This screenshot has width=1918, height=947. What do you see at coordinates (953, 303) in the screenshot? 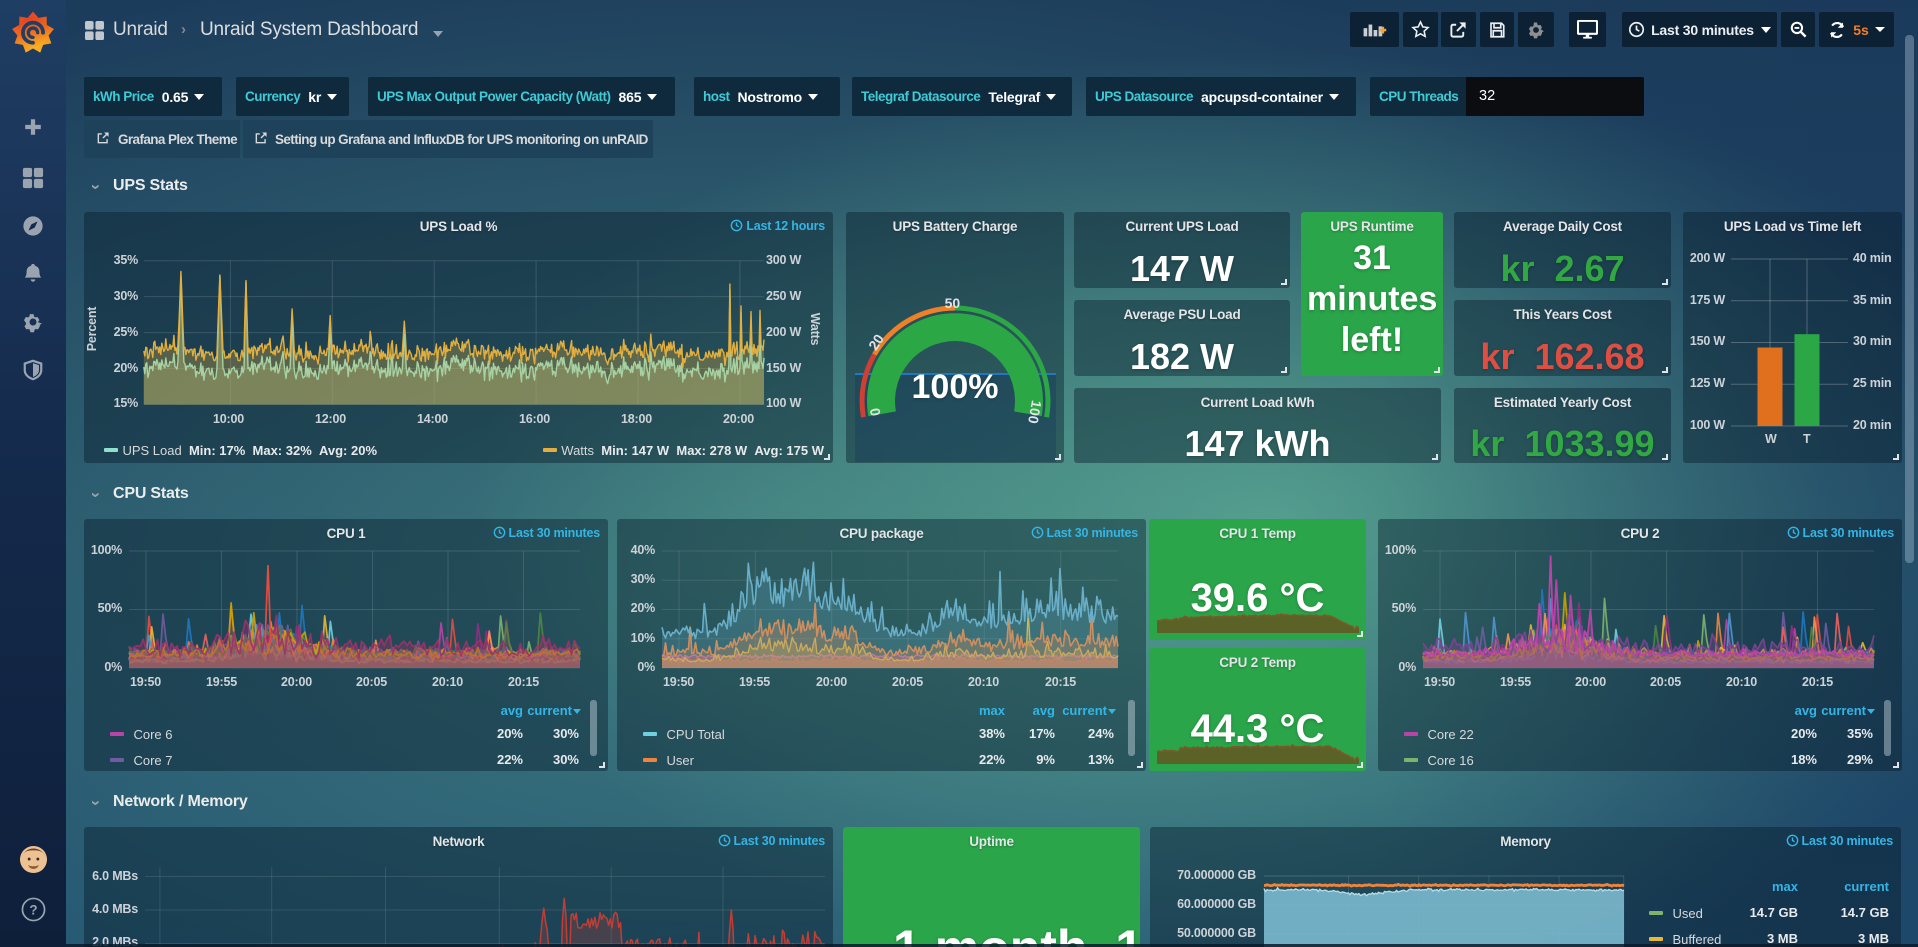
I see `svg-text: 50` at bounding box center [953, 303].